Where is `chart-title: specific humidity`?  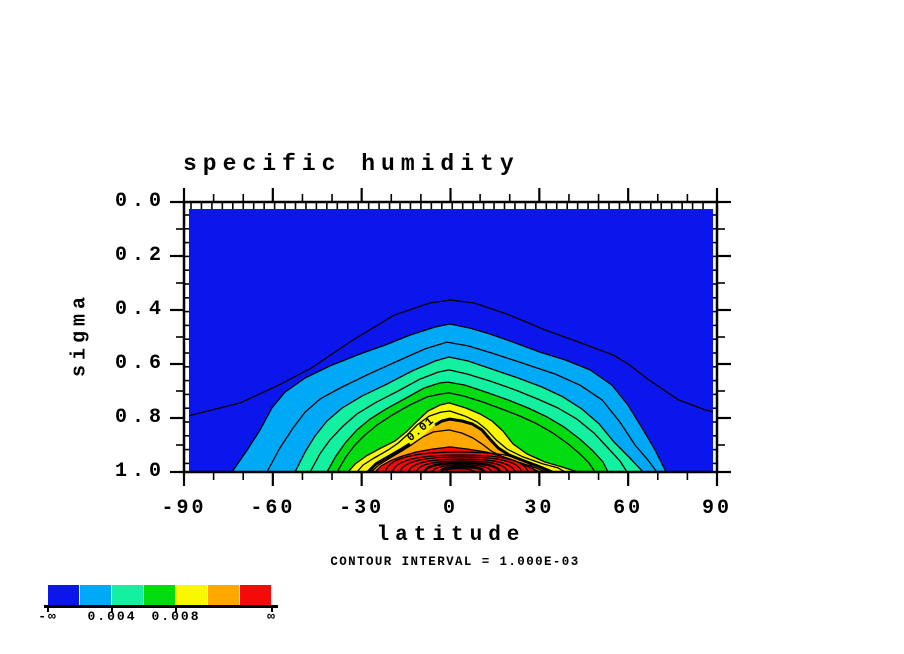 chart-title: specific humidity is located at coordinates (351, 164).